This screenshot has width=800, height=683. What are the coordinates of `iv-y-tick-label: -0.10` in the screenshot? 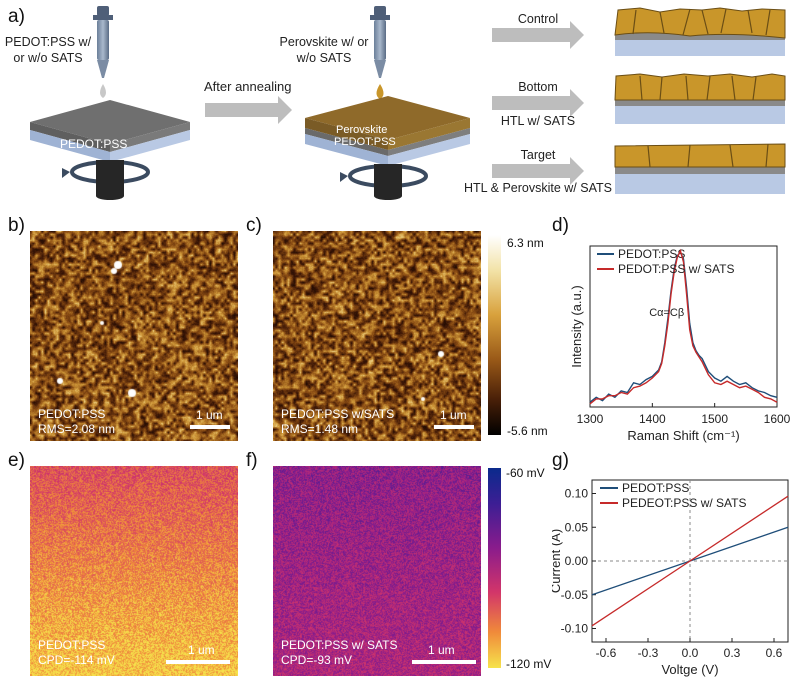 It's located at (575, 629).